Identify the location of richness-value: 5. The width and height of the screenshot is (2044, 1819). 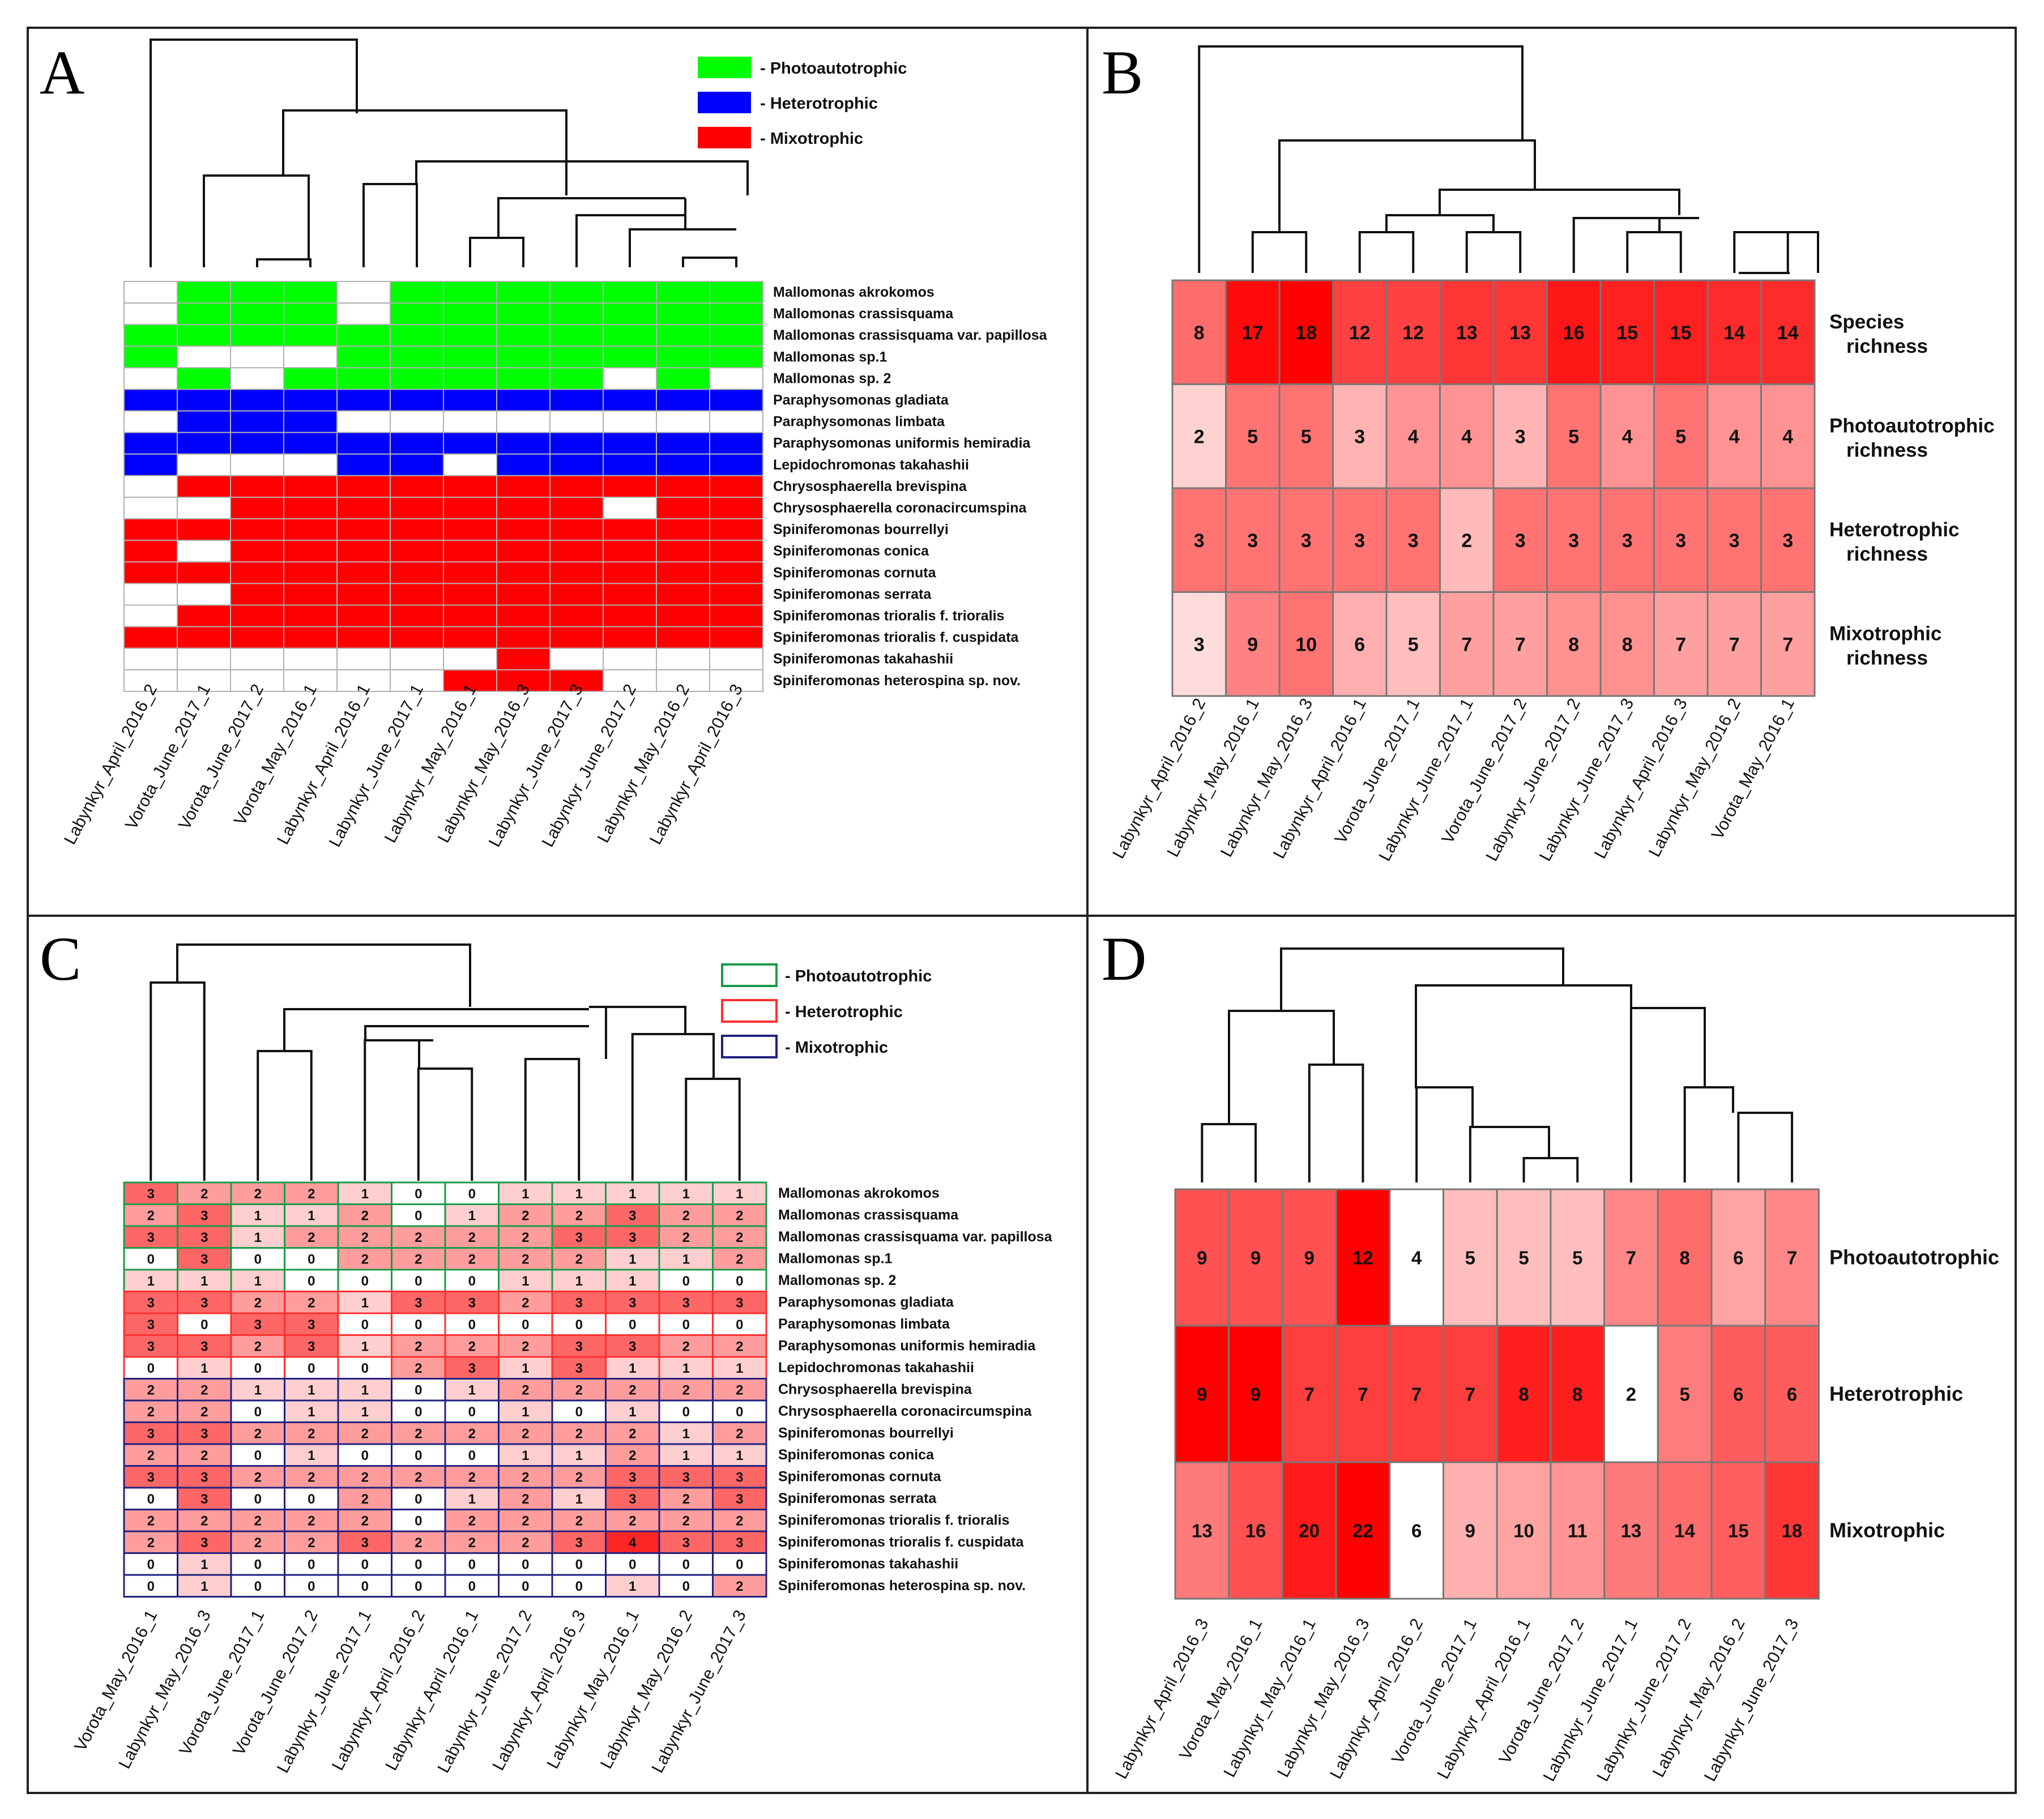
(1252, 436).